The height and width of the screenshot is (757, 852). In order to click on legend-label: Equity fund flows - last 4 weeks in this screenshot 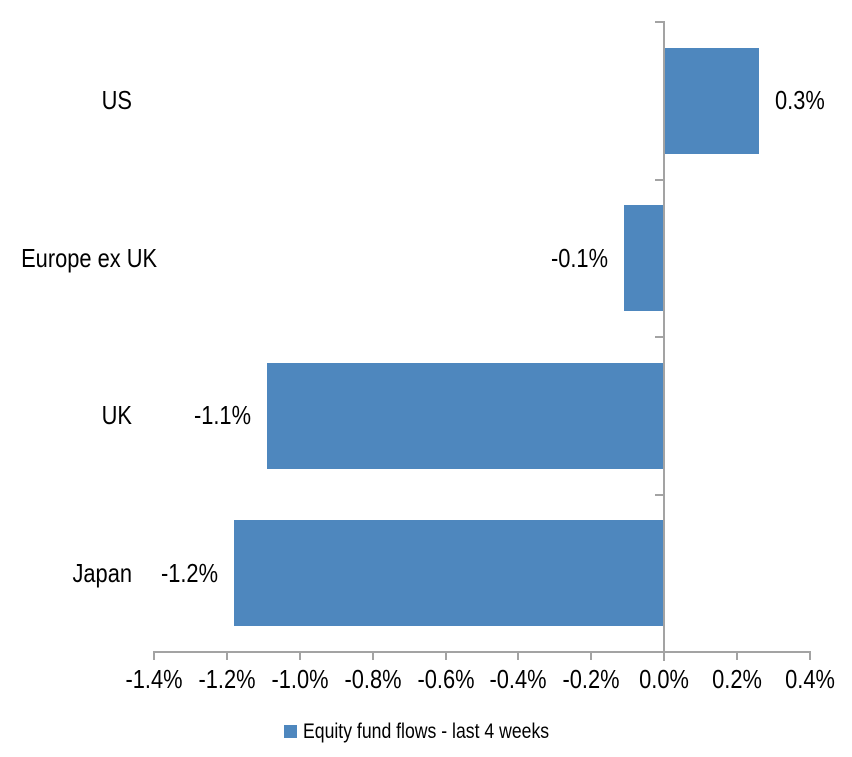, I will do `click(426, 731)`.